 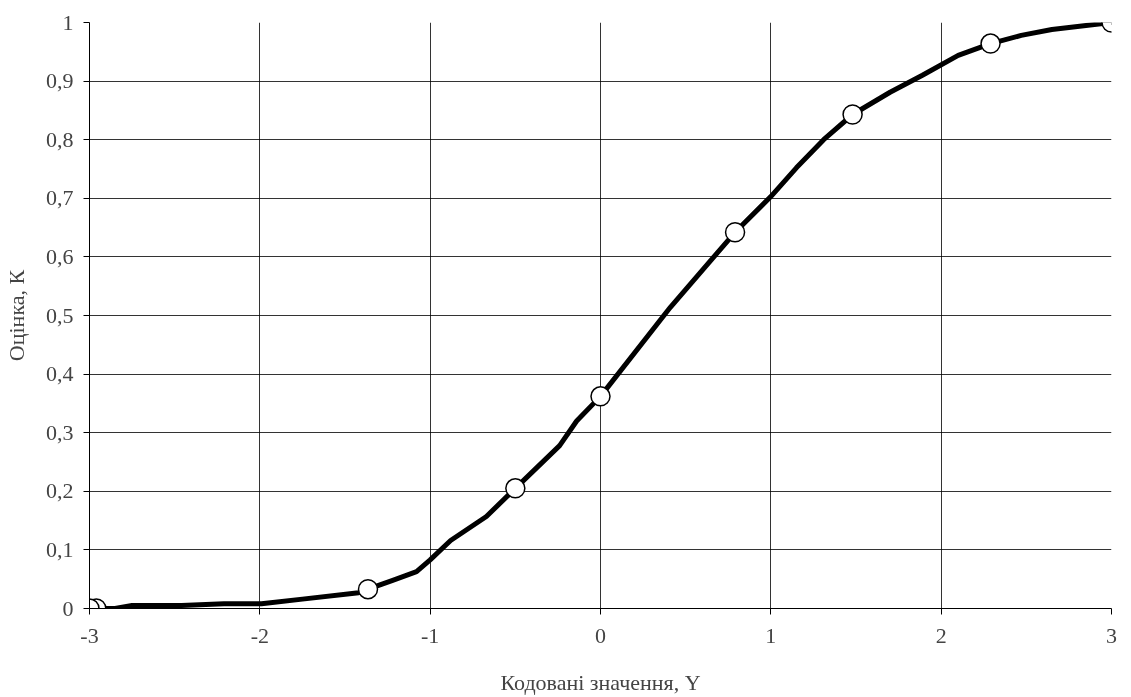 What do you see at coordinates (600, 635) in the screenshot?
I see `x-tick-label: 0` at bounding box center [600, 635].